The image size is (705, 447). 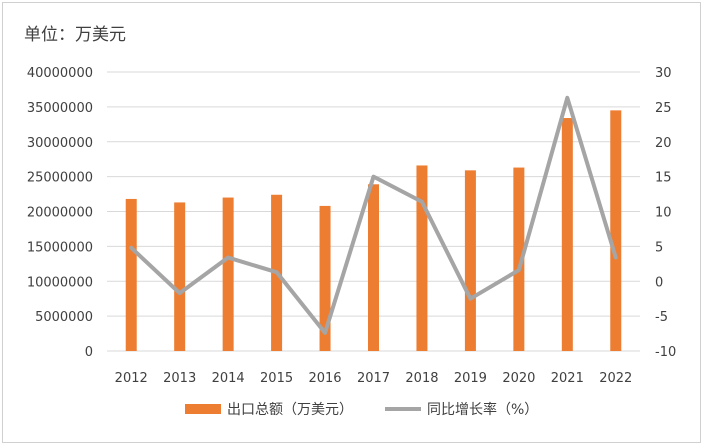 What do you see at coordinates (290, 410) in the screenshot?
I see `legend-bar-label: 出口总额（万美元）` at bounding box center [290, 410].